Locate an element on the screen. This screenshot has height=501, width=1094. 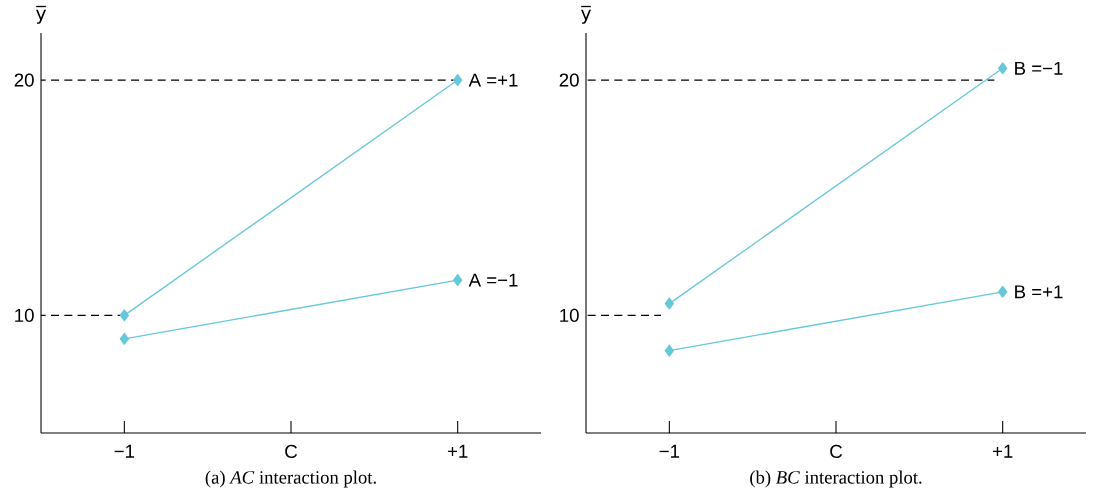
series-label: A =+1 is located at coordinates (493, 80).